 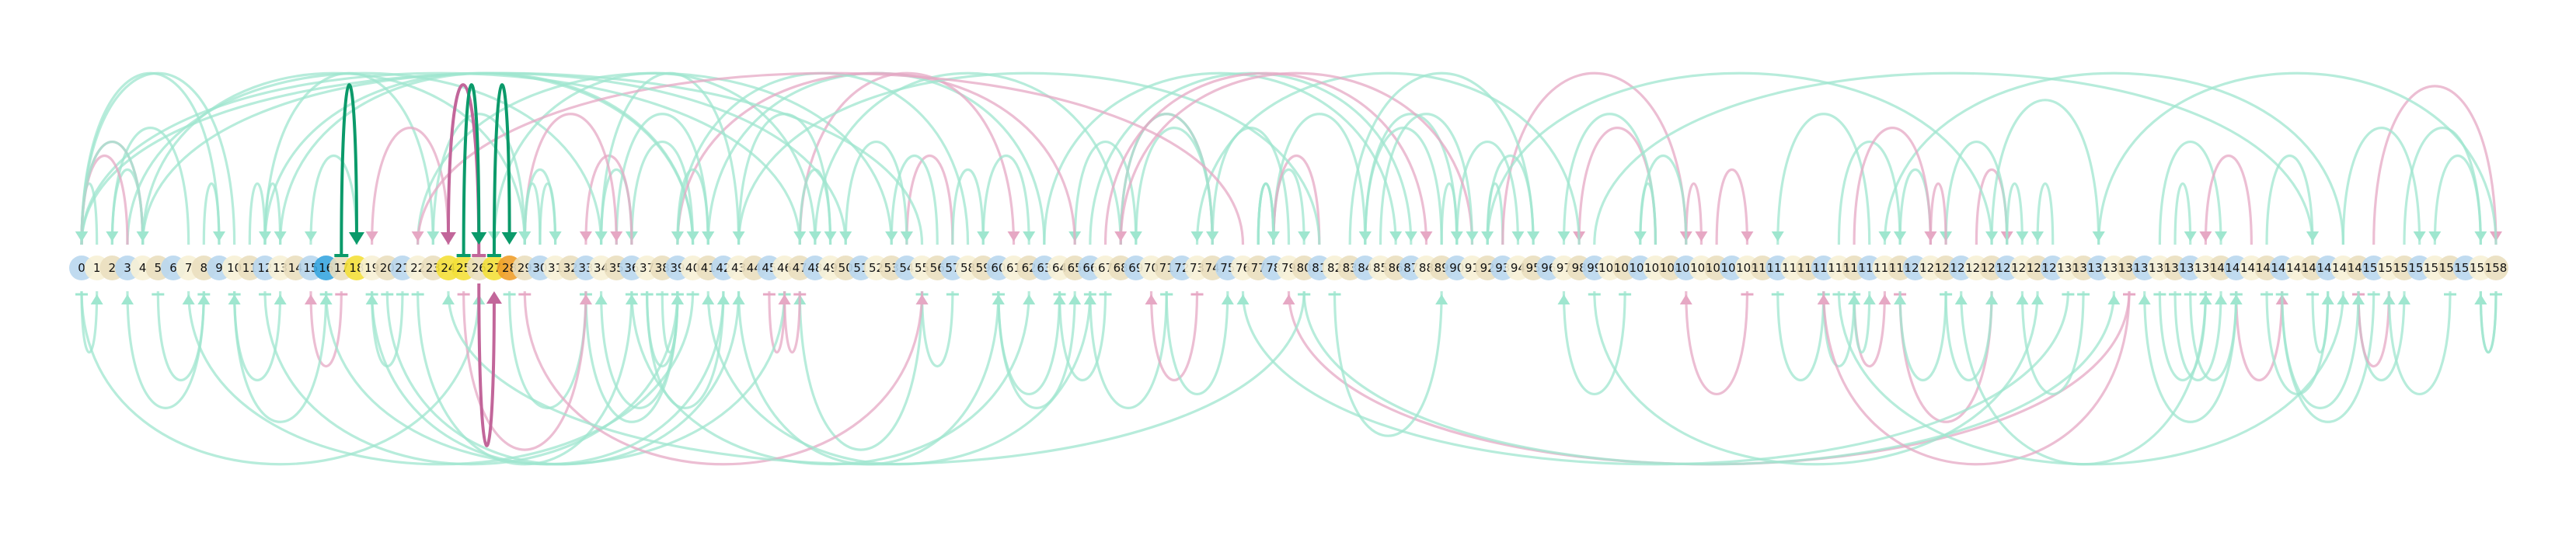 What do you see at coordinates (204, 268) in the screenshot?
I see `node-label: 8` at bounding box center [204, 268].